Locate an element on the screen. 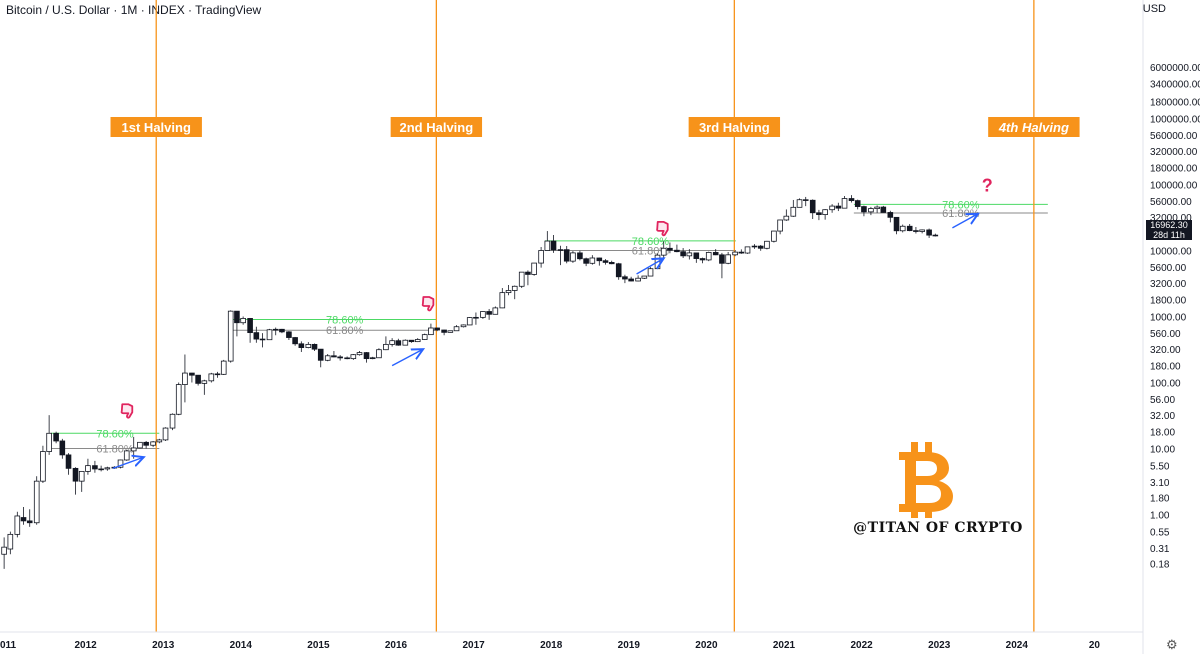 Image resolution: width=1200 pixels, height=654 pixels. gear-icon: ⚙ is located at coordinates (1172, 644).